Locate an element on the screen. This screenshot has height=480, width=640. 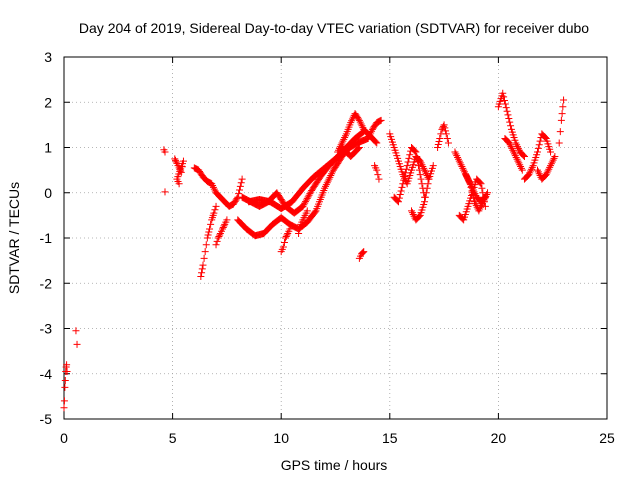
y-tick-label: -3 is located at coordinates (46, 329).